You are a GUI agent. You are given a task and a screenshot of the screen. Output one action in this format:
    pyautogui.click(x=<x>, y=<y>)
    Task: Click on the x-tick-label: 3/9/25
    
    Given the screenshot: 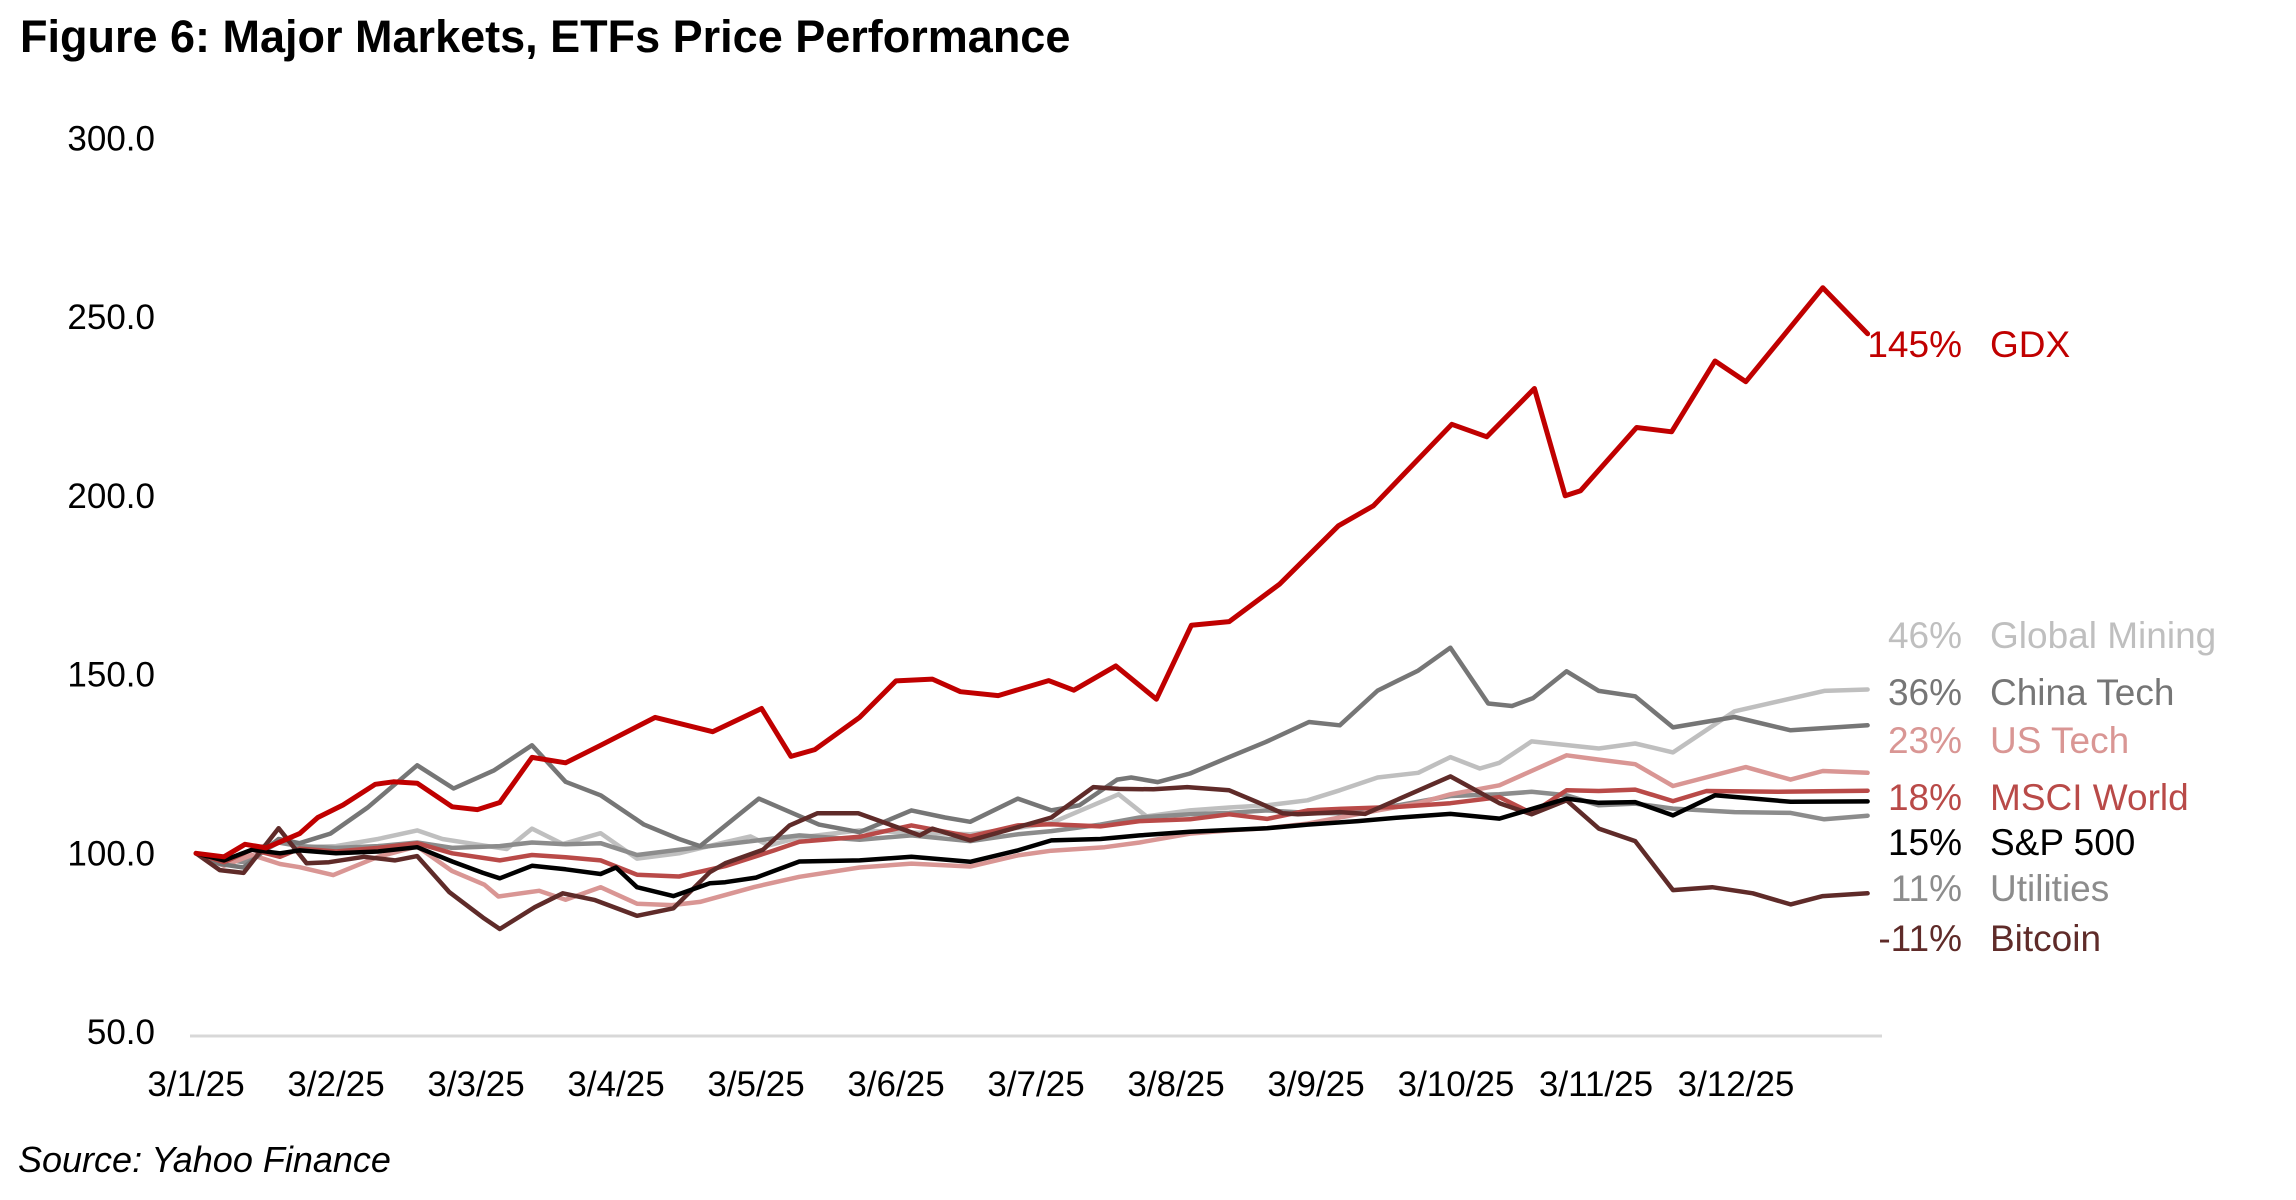 What is the action you would take?
    pyautogui.click(x=1315, y=1084)
    